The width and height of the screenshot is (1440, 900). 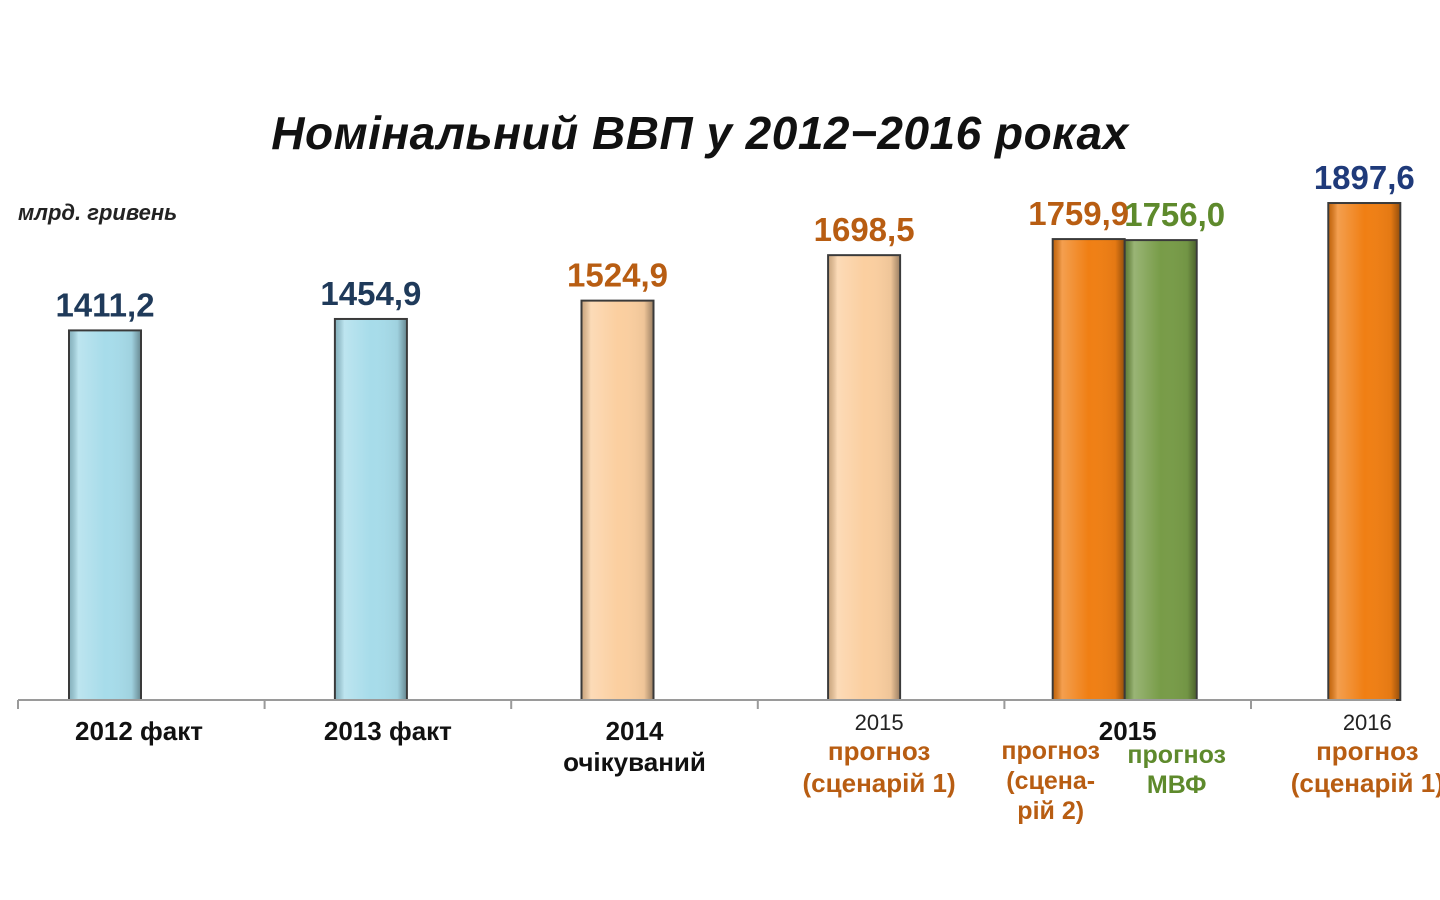 What do you see at coordinates (104, 304) in the screenshot?
I see `bar-value-label: 1411,2` at bounding box center [104, 304].